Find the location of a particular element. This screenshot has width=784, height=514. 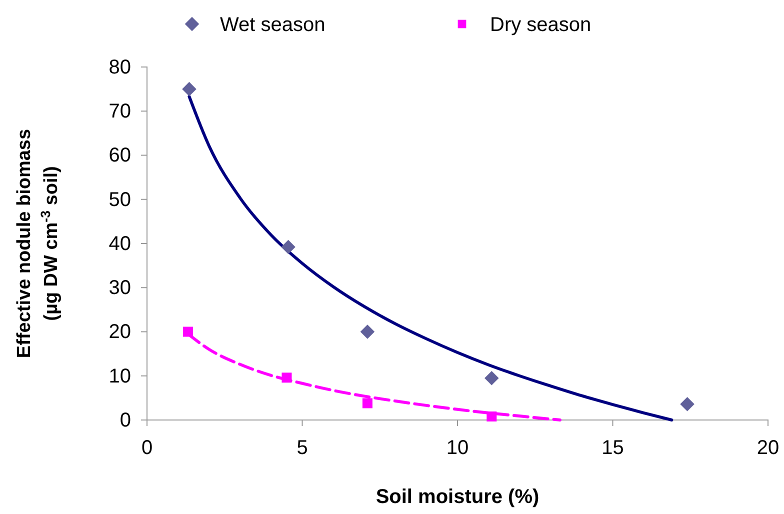

x-tick-label: 10 is located at coordinates (457, 448).